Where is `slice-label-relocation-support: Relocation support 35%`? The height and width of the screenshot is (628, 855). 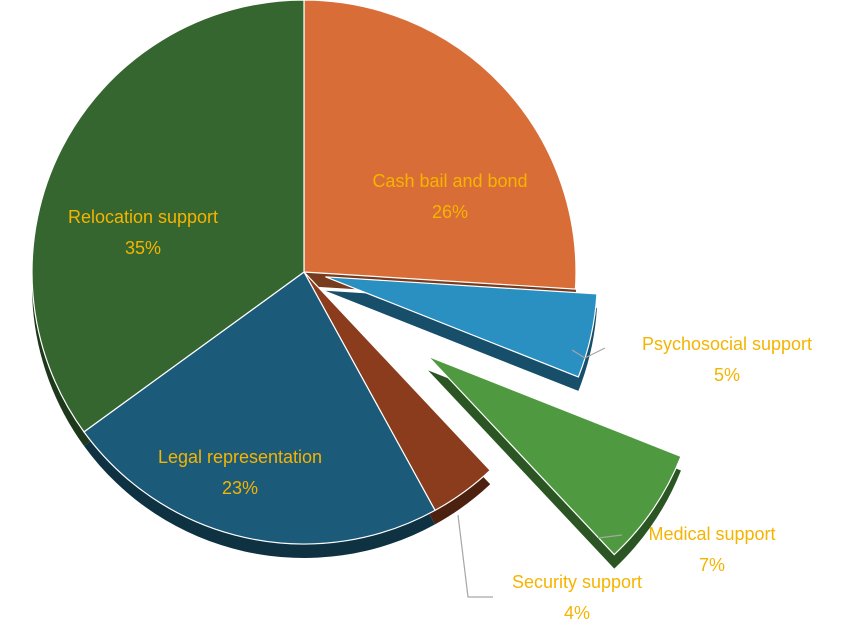
slice-label-relocation-support: Relocation support 35% is located at coordinates (143, 232).